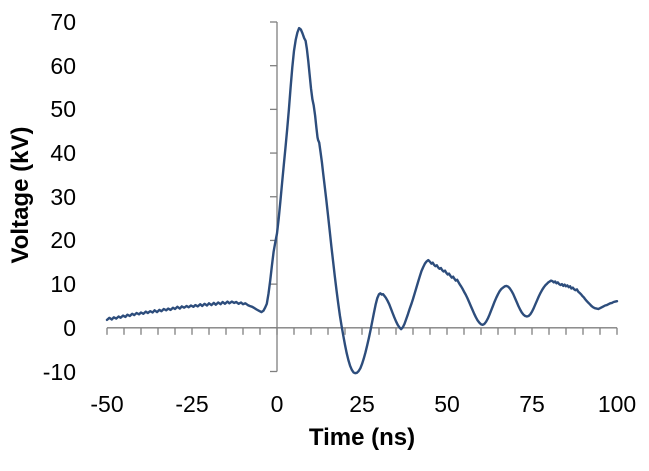 This screenshot has height=471, width=649. Describe the element at coordinates (63, 284) in the screenshot. I see `y-tick-label: 10` at that location.